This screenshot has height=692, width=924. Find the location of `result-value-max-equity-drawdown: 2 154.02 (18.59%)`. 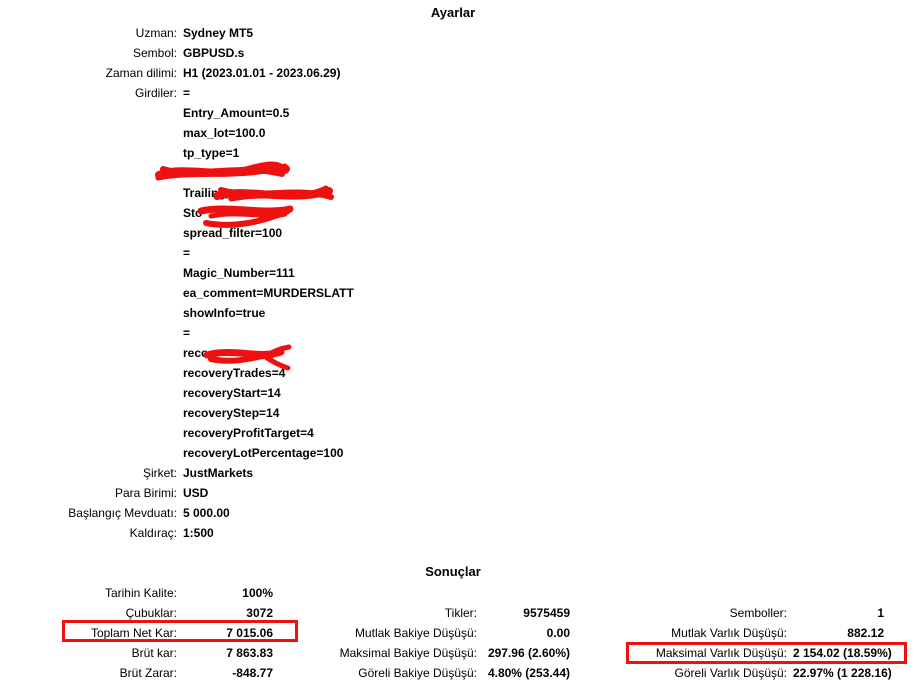

result-value-max-equity-drawdown: 2 154.02 (18.59%) is located at coordinates (842, 653).